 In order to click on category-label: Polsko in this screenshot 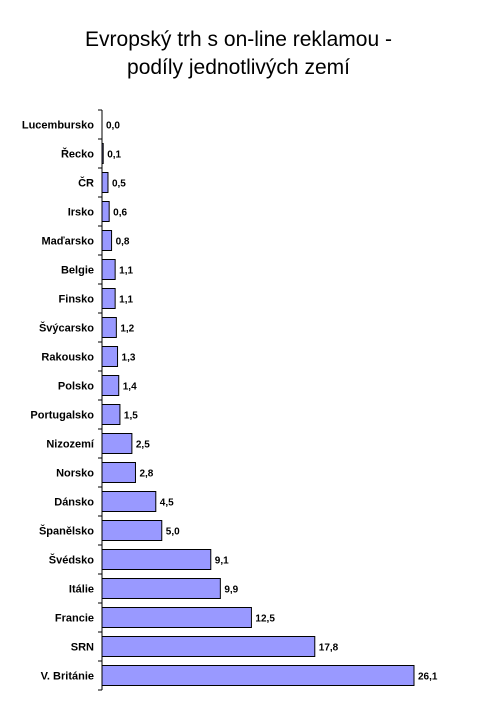, I will do `click(76, 387)`.